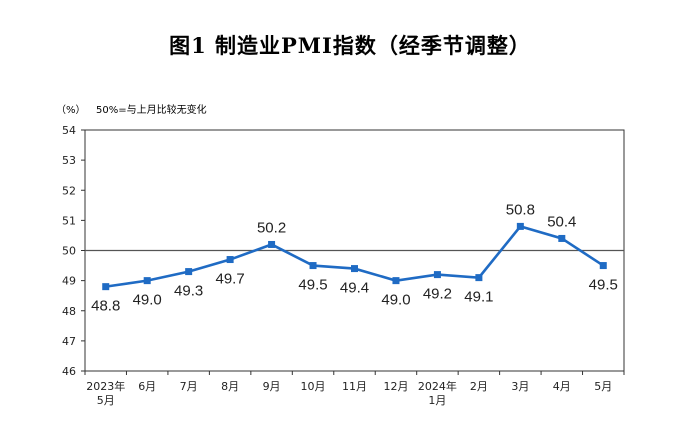  What do you see at coordinates (272, 386) in the screenshot?
I see `x-tick-label: 9月` at bounding box center [272, 386].